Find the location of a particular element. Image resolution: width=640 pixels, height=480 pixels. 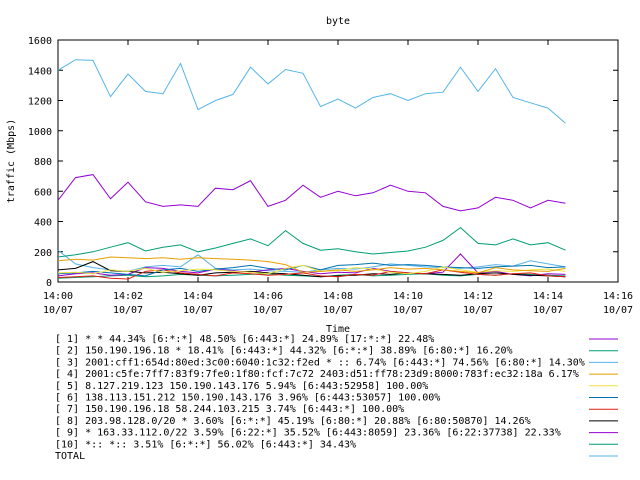

y-tick-label: 1000 is located at coordinates (40, 132).